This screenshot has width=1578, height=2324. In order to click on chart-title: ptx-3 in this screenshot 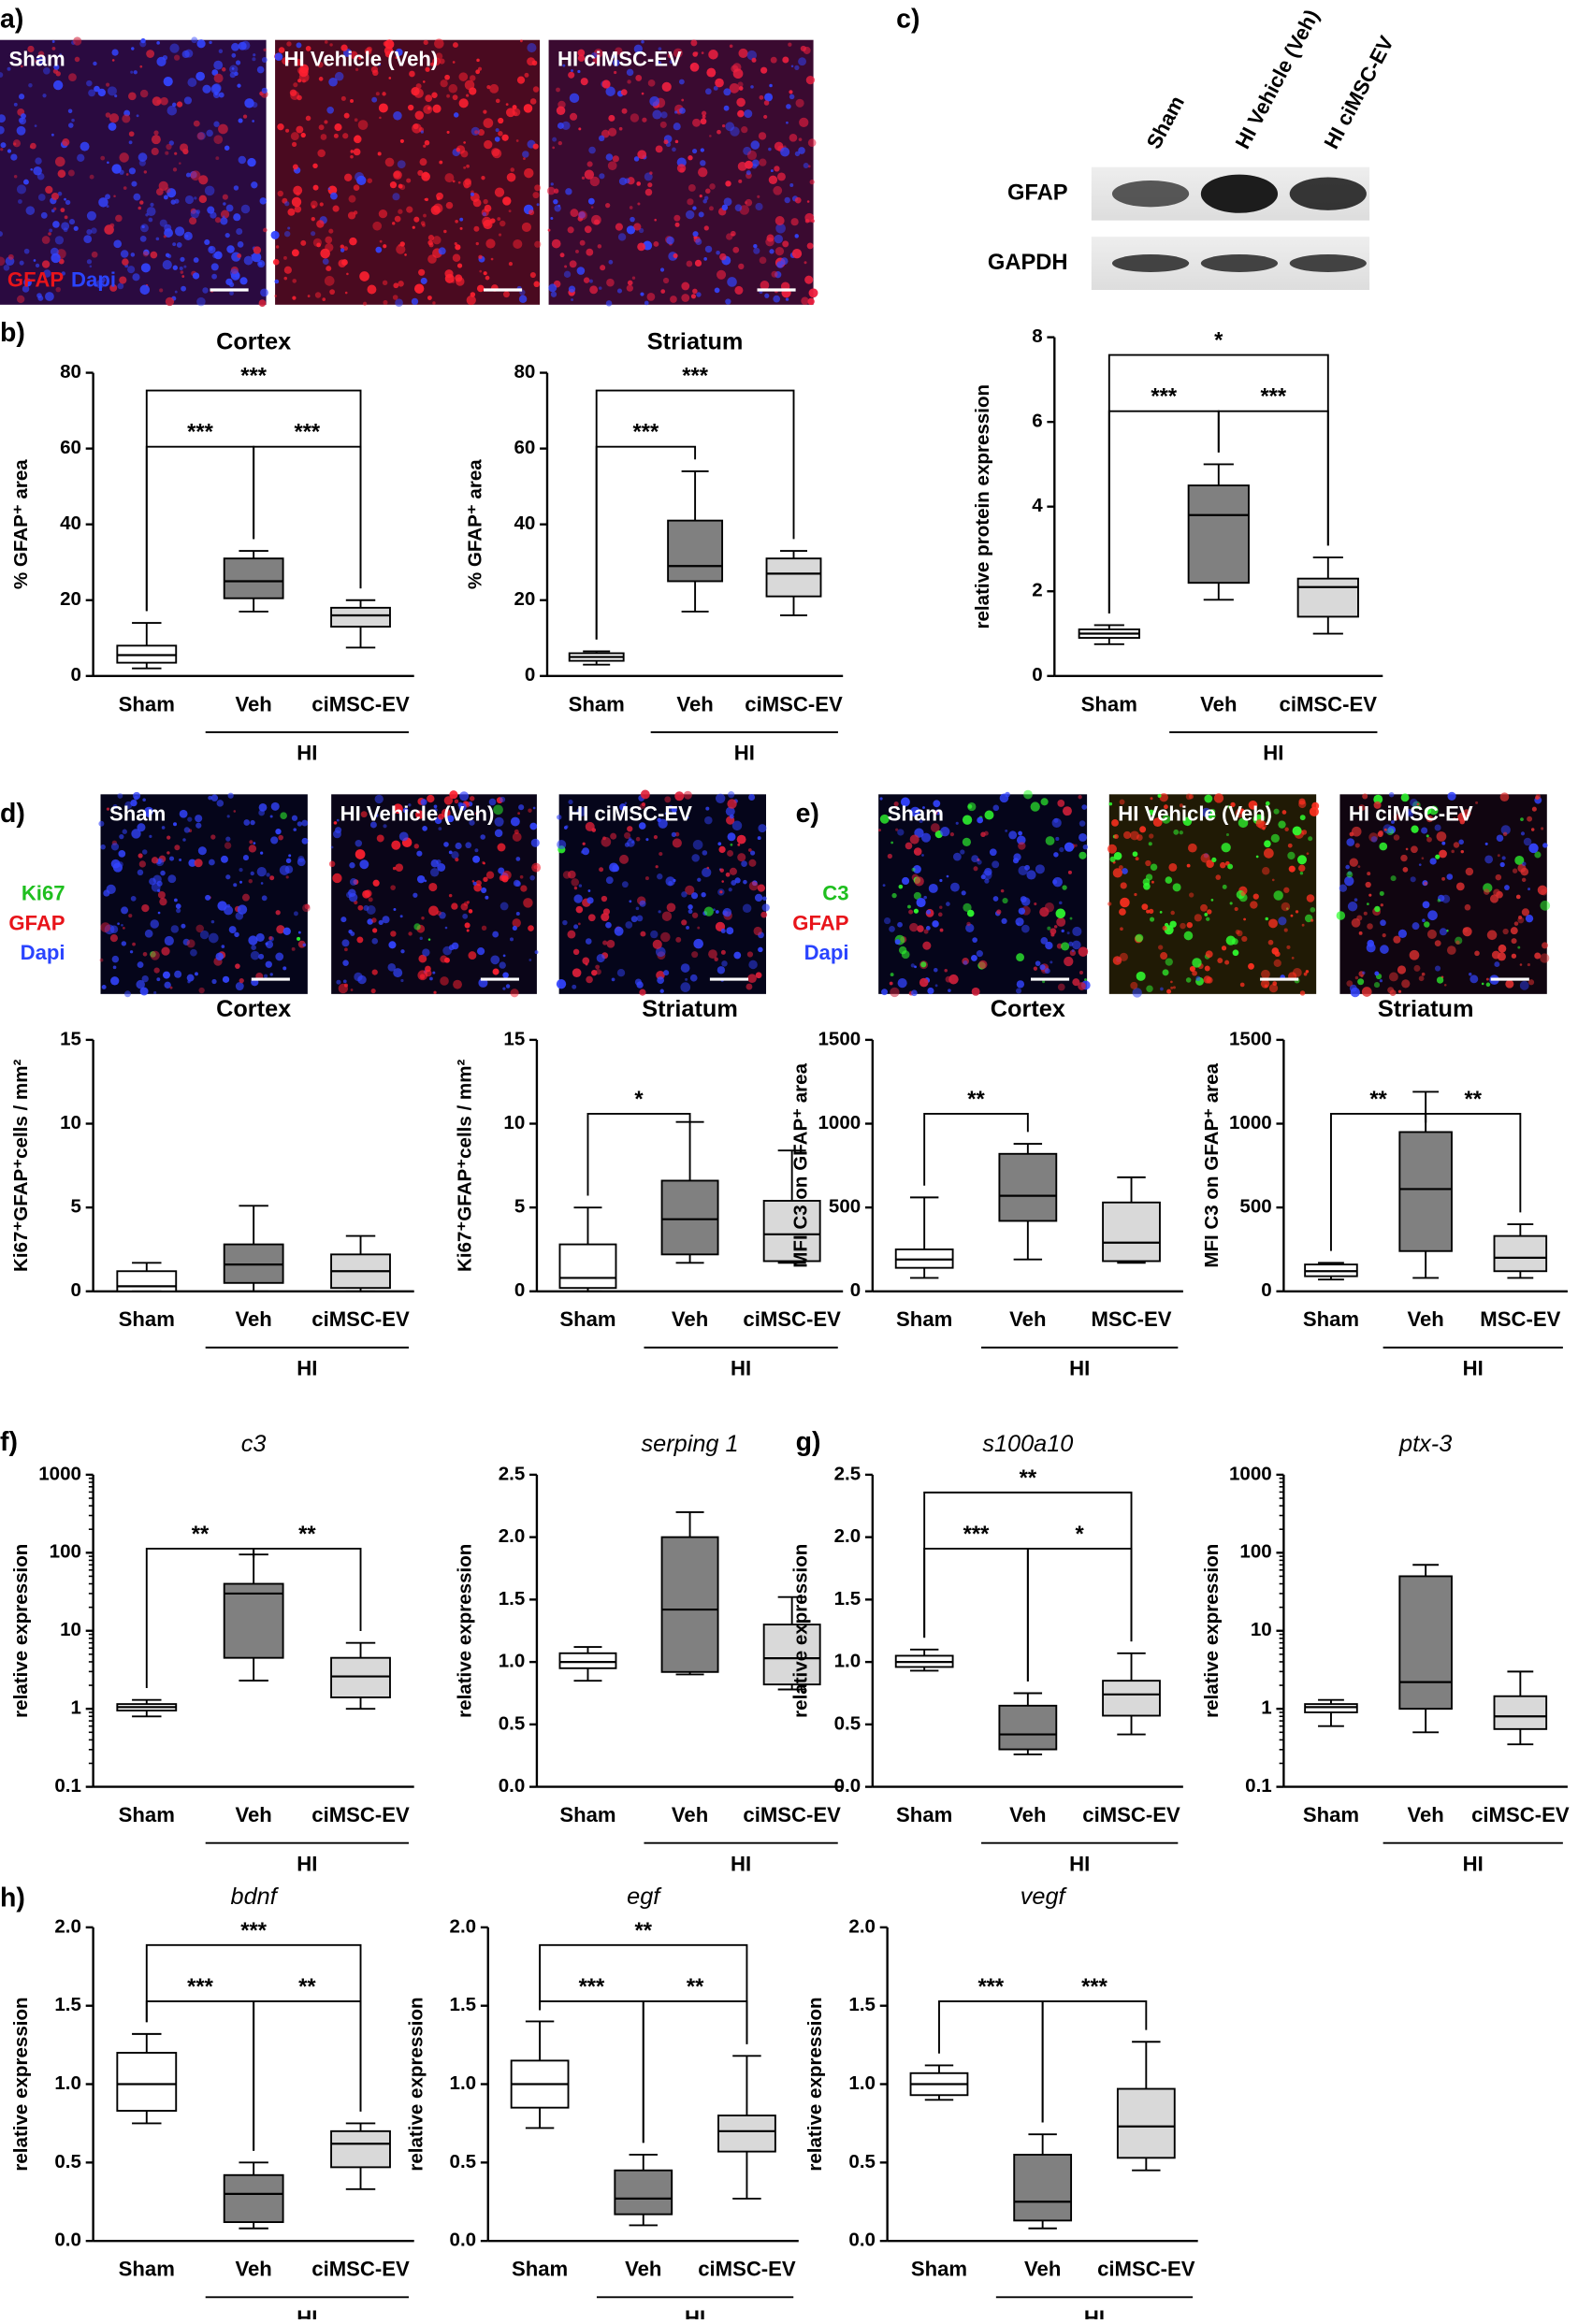, I will do `click(1425, 1444)`.